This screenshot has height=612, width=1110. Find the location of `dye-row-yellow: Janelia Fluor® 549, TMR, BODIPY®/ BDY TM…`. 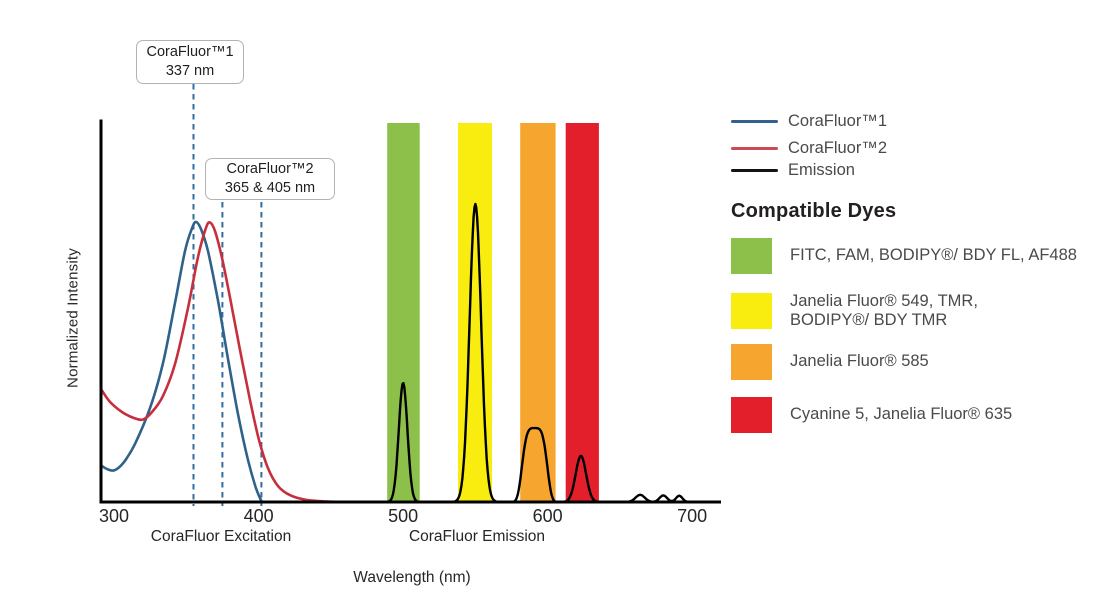

dye-row-yellow: Janelia Fluor® 549, TMR, BODIPY®/ BDY TM… is located at coordinates (854, 311).